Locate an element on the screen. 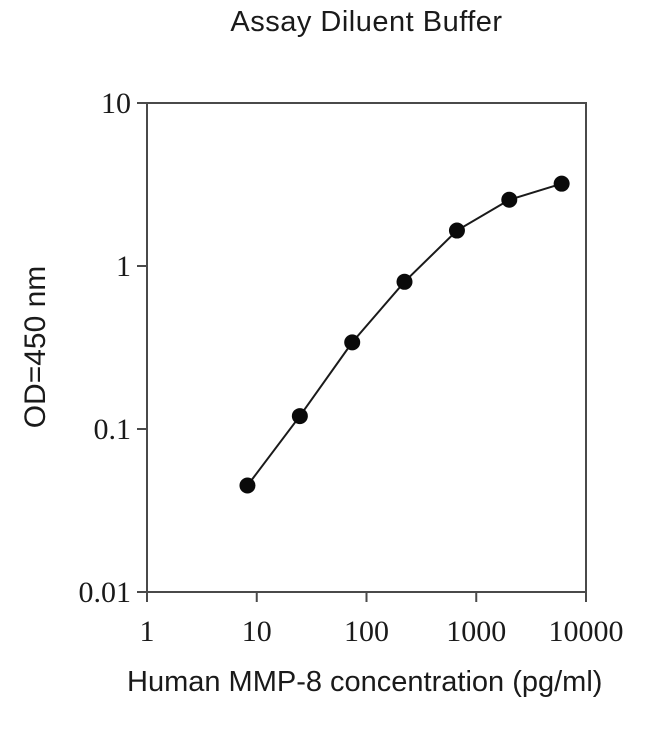 The height and width of the screenshot is (742, 650). x-axis-tick-label: 1000 is located at coordinates (476, 631).